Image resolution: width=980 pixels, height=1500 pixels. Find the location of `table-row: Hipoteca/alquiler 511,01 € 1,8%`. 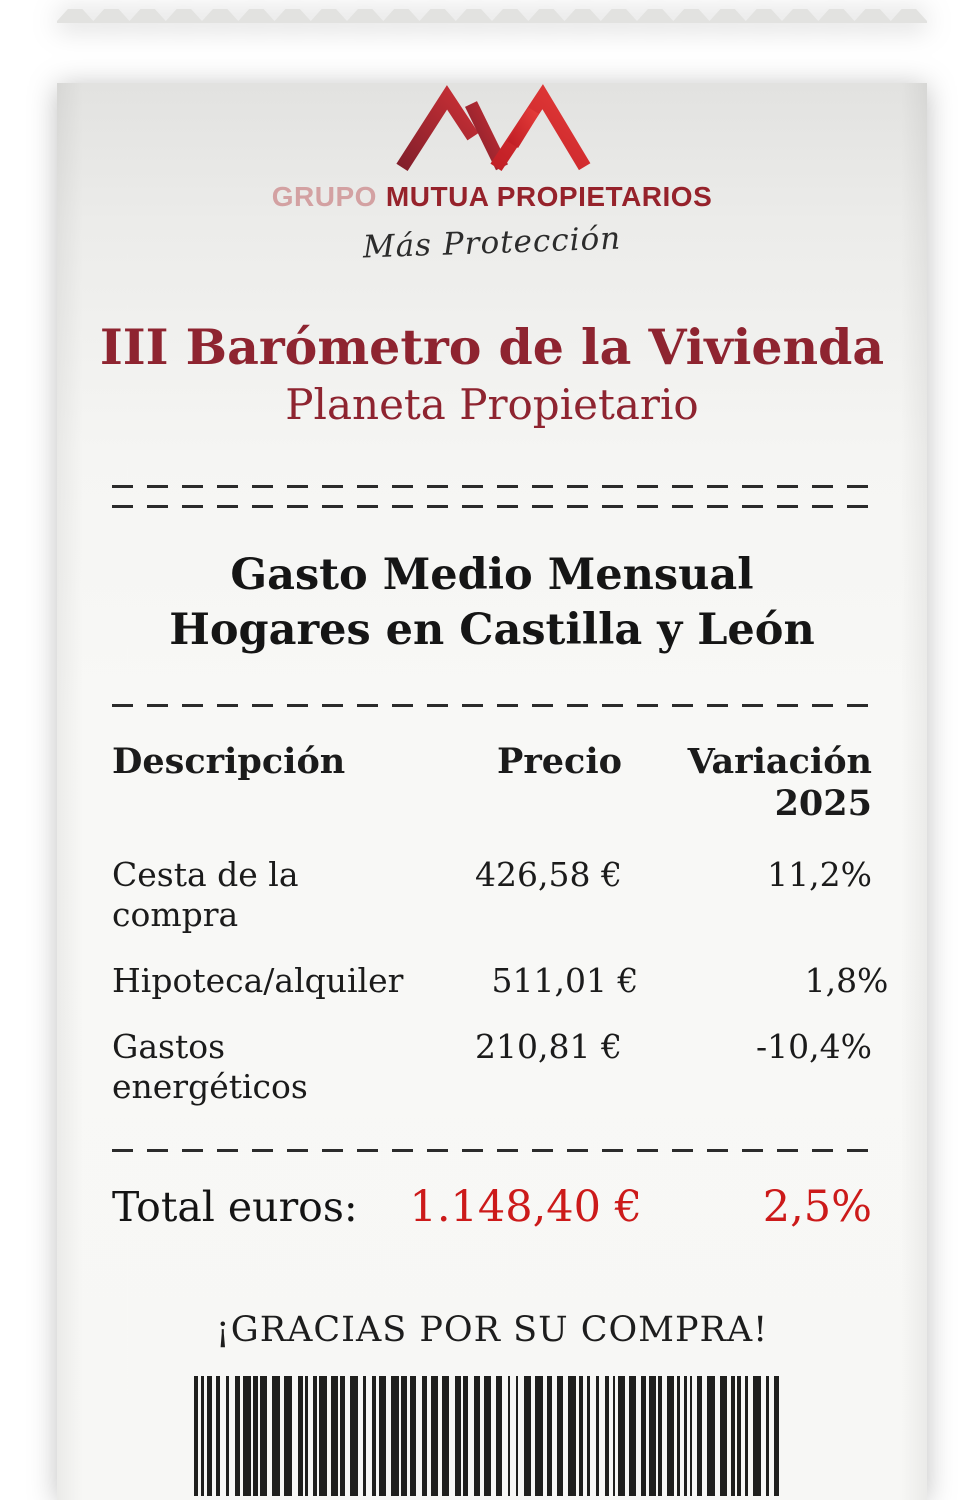

table-row: Hipoteca/alquiler 511,01 € 1,8% is located at coordinates (500, 981).